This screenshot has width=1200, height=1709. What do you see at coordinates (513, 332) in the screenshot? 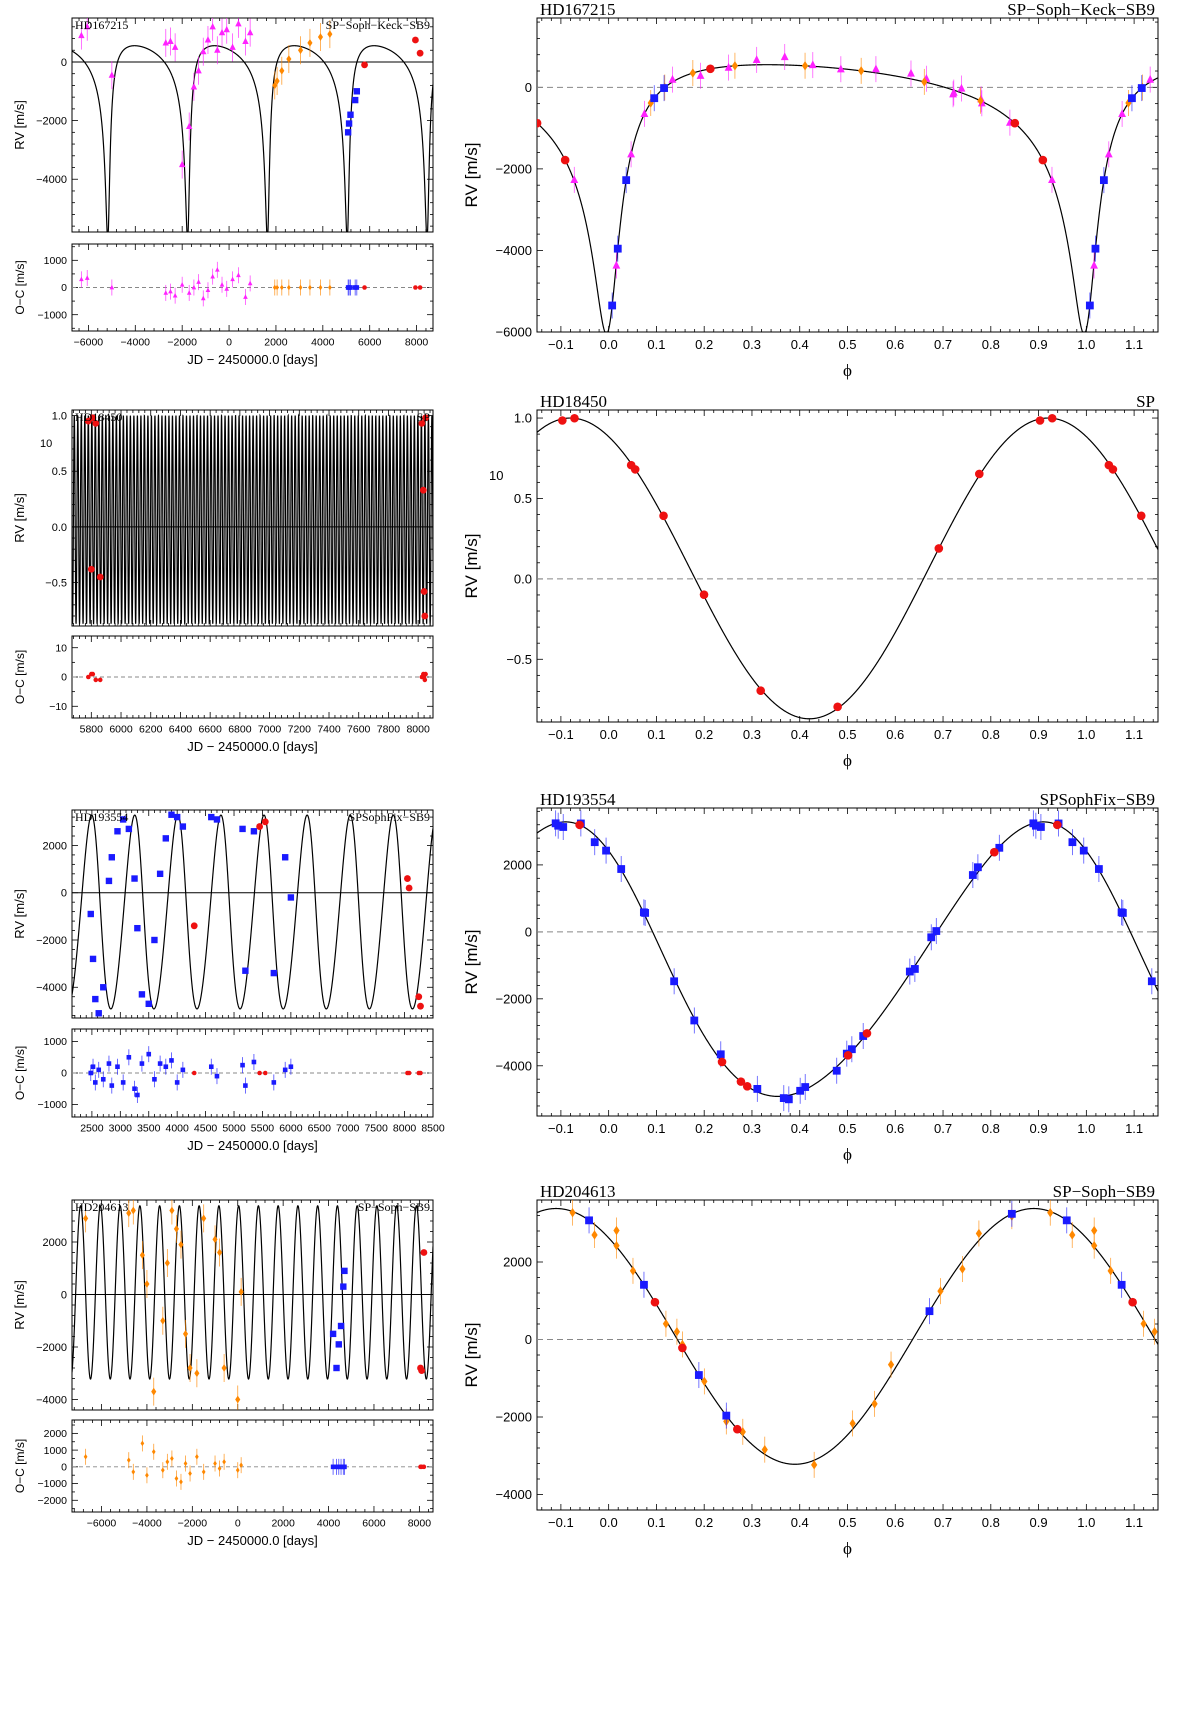
I see `y-tick-label: −6000` at bounding box center [513, 332].